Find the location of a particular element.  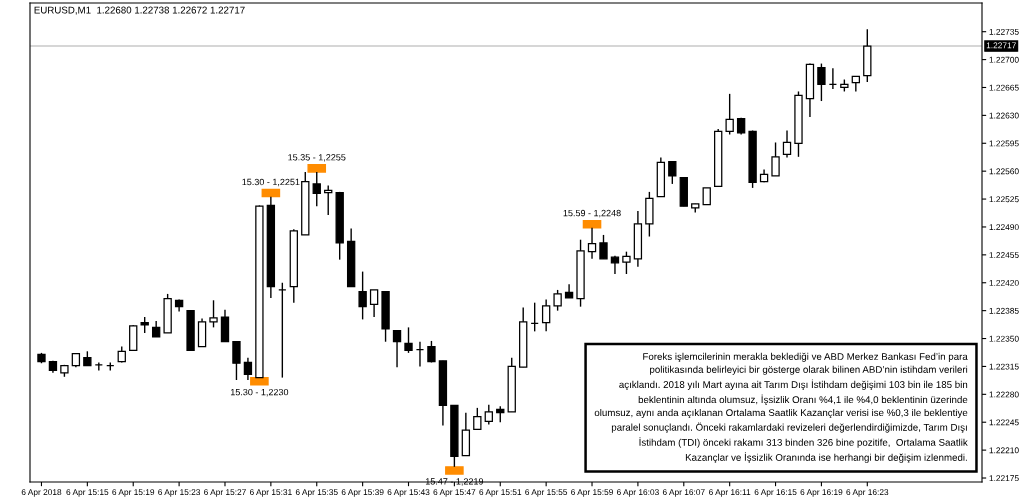

x-tick-label: 6 Apr 16:03 is located at coordinates (638, 493).